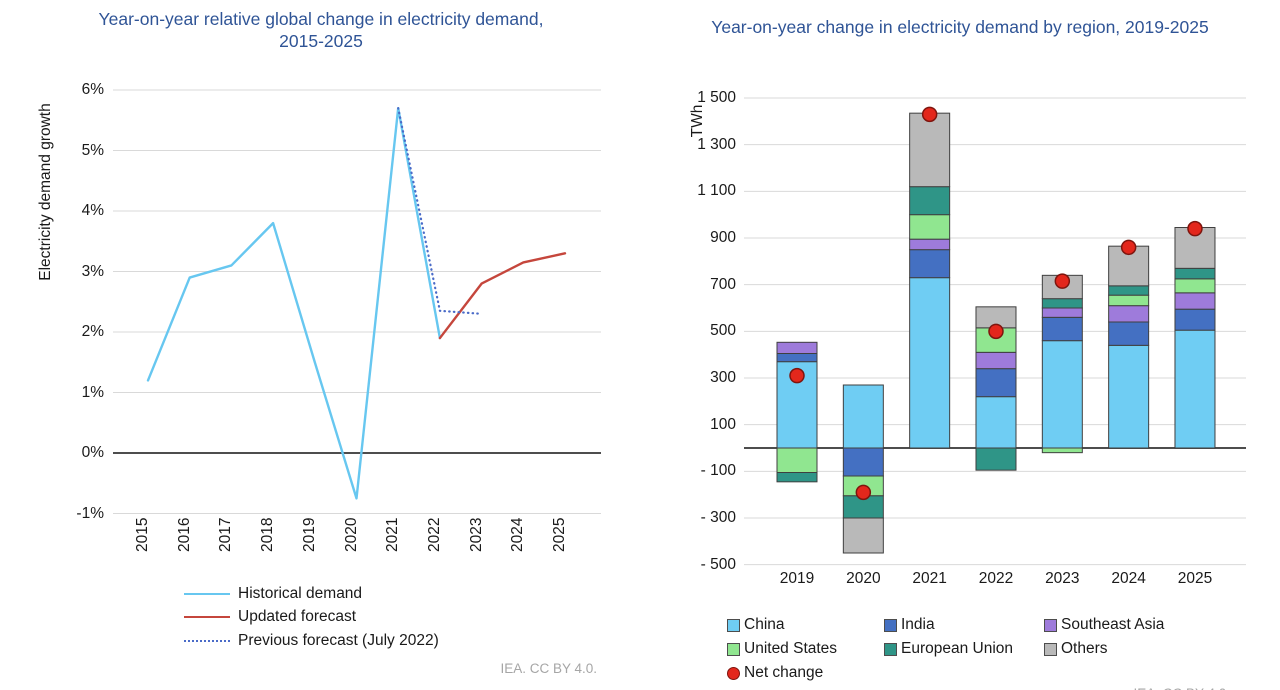 The width and height of the screenshot is (1280, 690). Describe the element at coordinates (300, 593) in the screenshot. I see `legend-item-label: Historical demand` at that location.